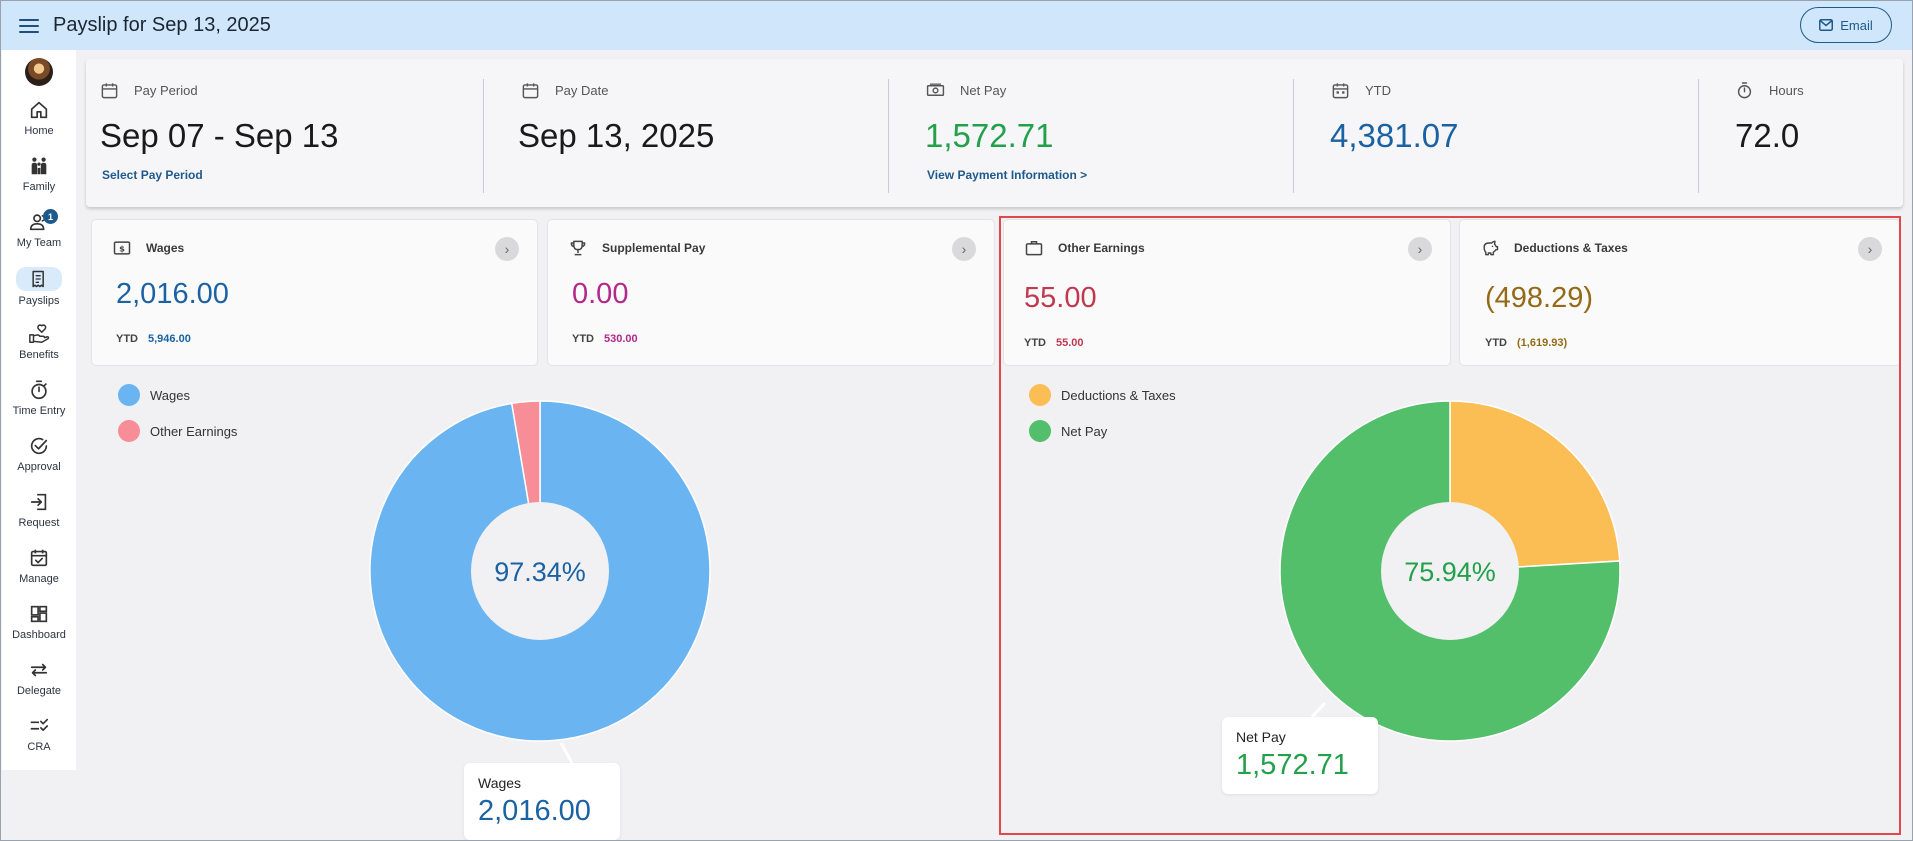  What do you see at coordinates (39, 558) in the screenshot?
I see `calendar-check-icon` at bounding box center [39, 558].